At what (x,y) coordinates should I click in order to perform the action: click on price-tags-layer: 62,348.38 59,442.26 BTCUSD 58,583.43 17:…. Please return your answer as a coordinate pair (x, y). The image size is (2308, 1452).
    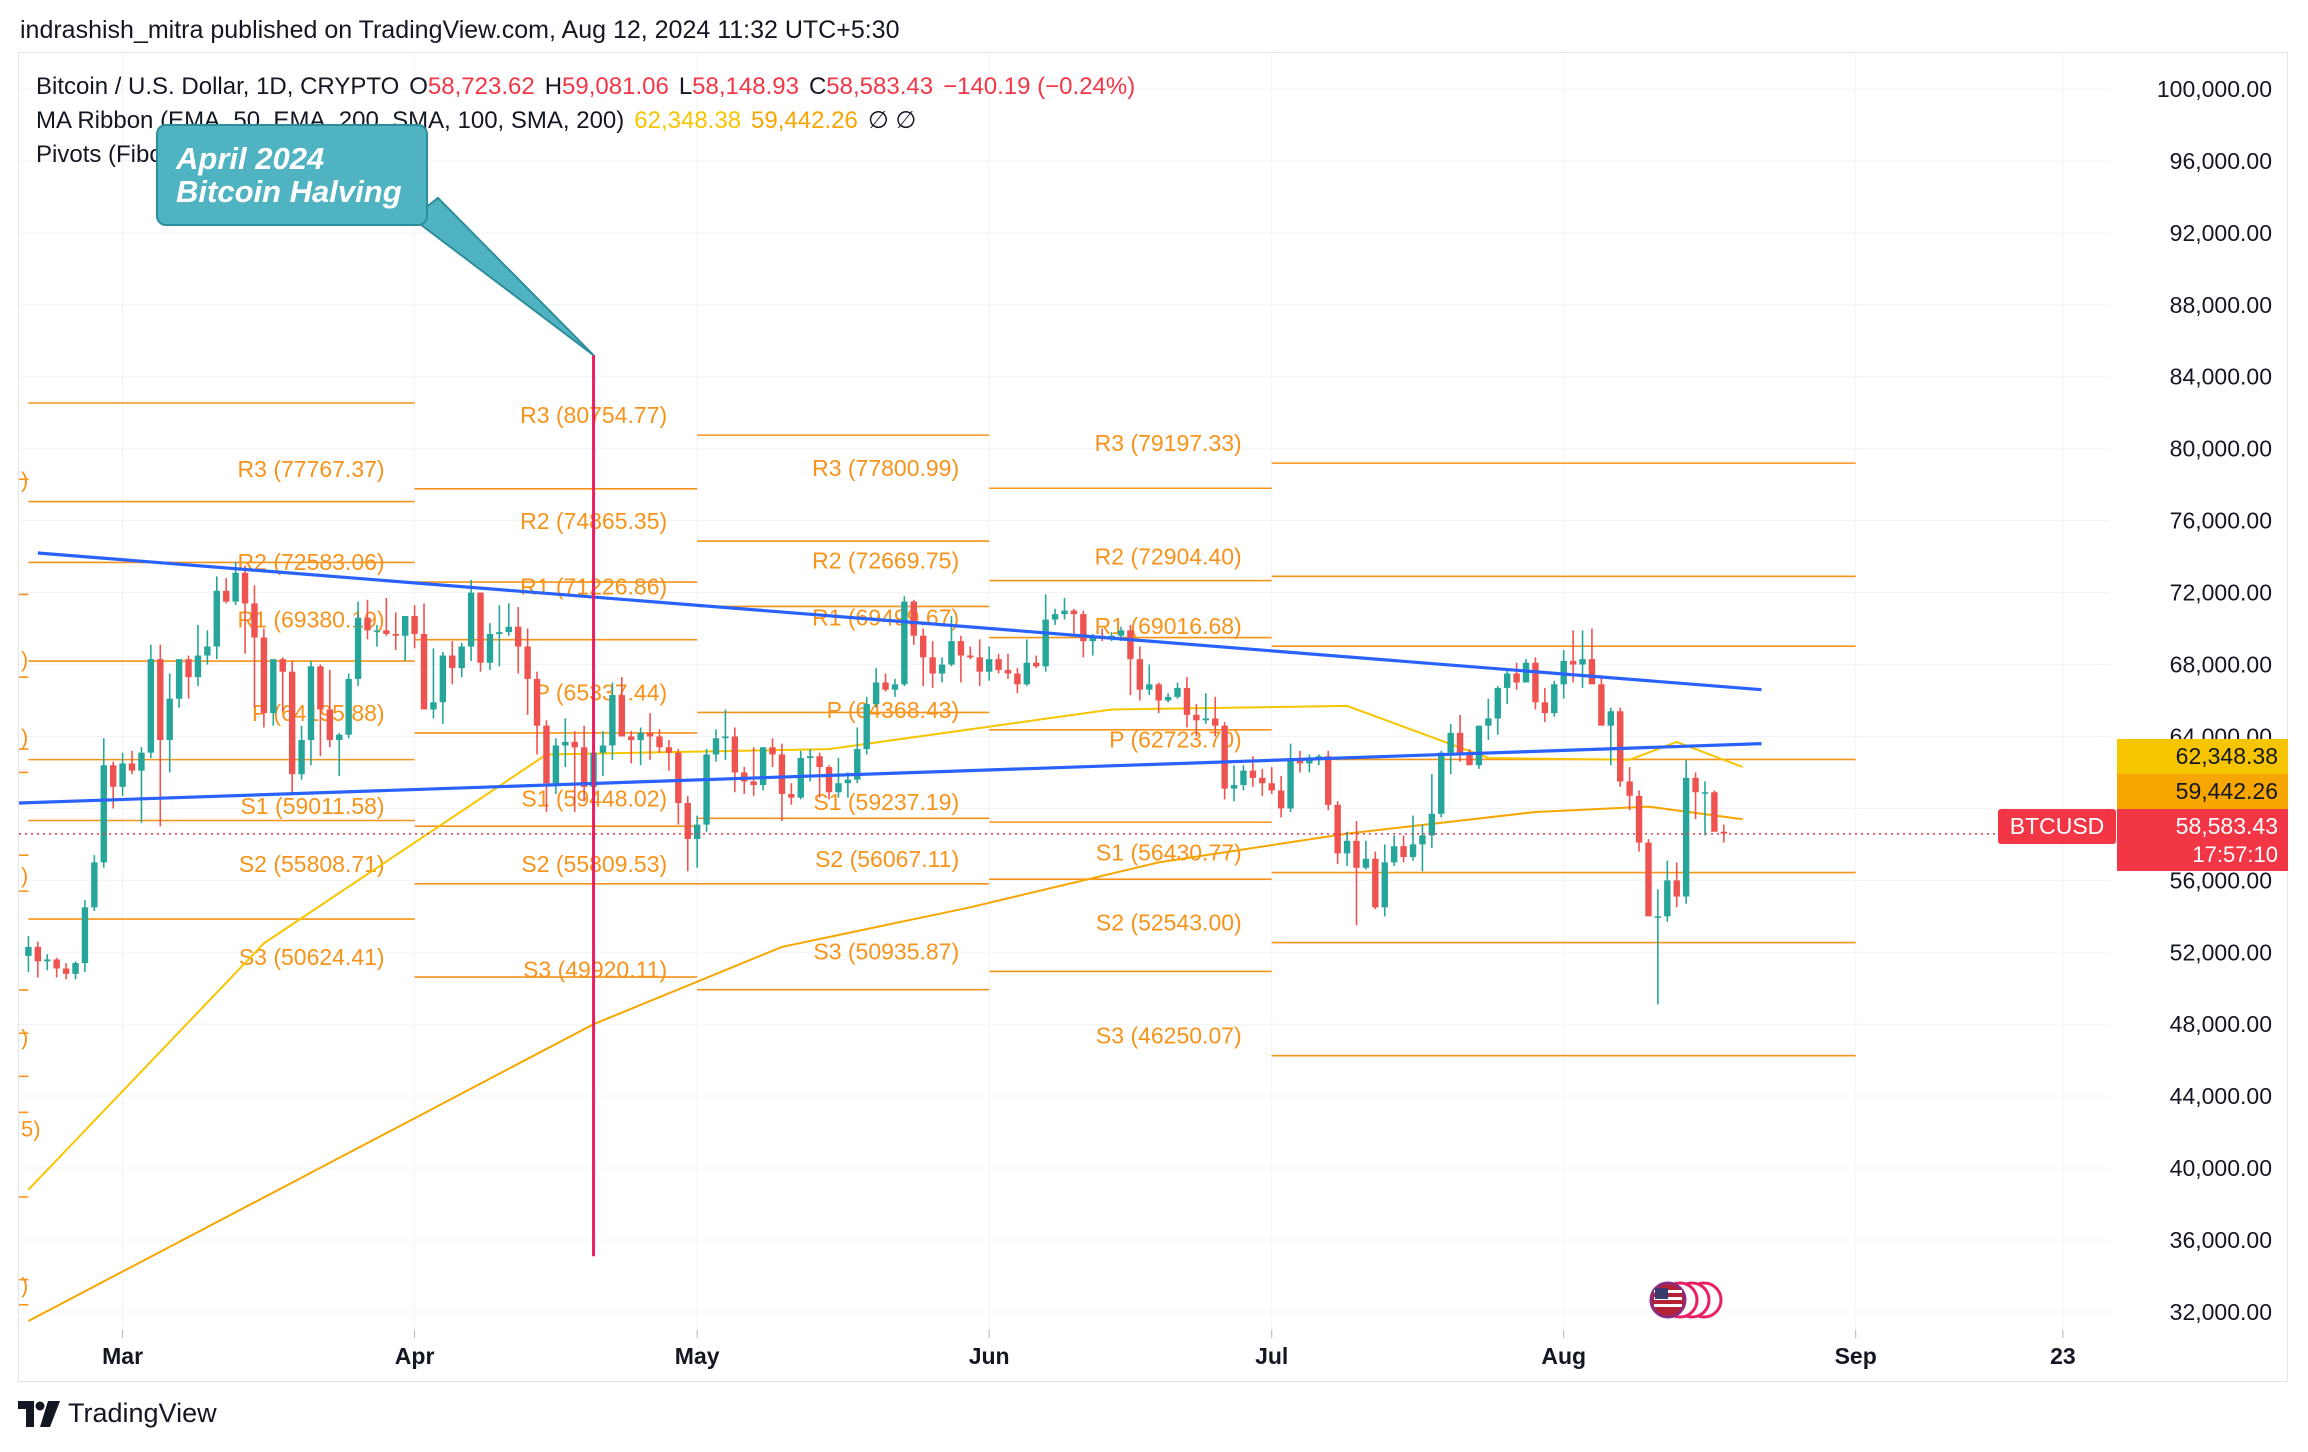
    Looking at the image, I should click on (2143, 805).